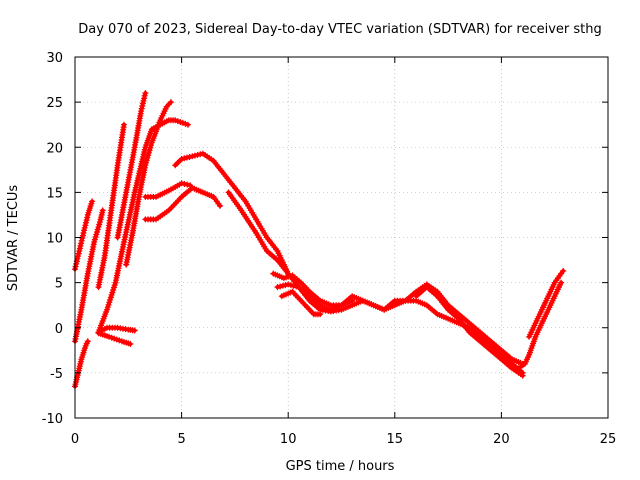 The height and width of the screenshot is (480, 640). I want to click on series-arc8, so click(148, 183).